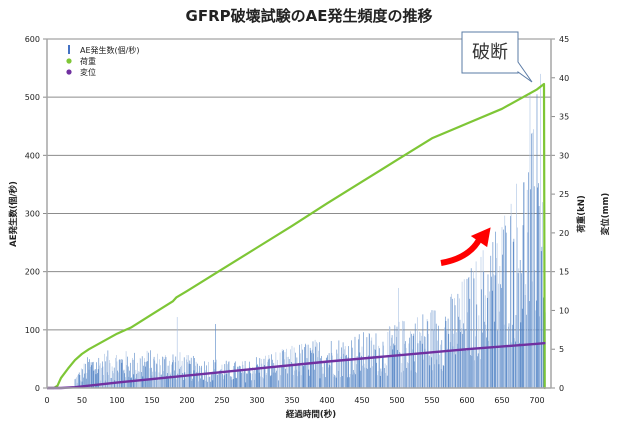 This screenshot has width=618, height=438. I want to click on y2-tick-labels: 0 5 10 15 20 25 30 35 40 45, so click(564, 214).